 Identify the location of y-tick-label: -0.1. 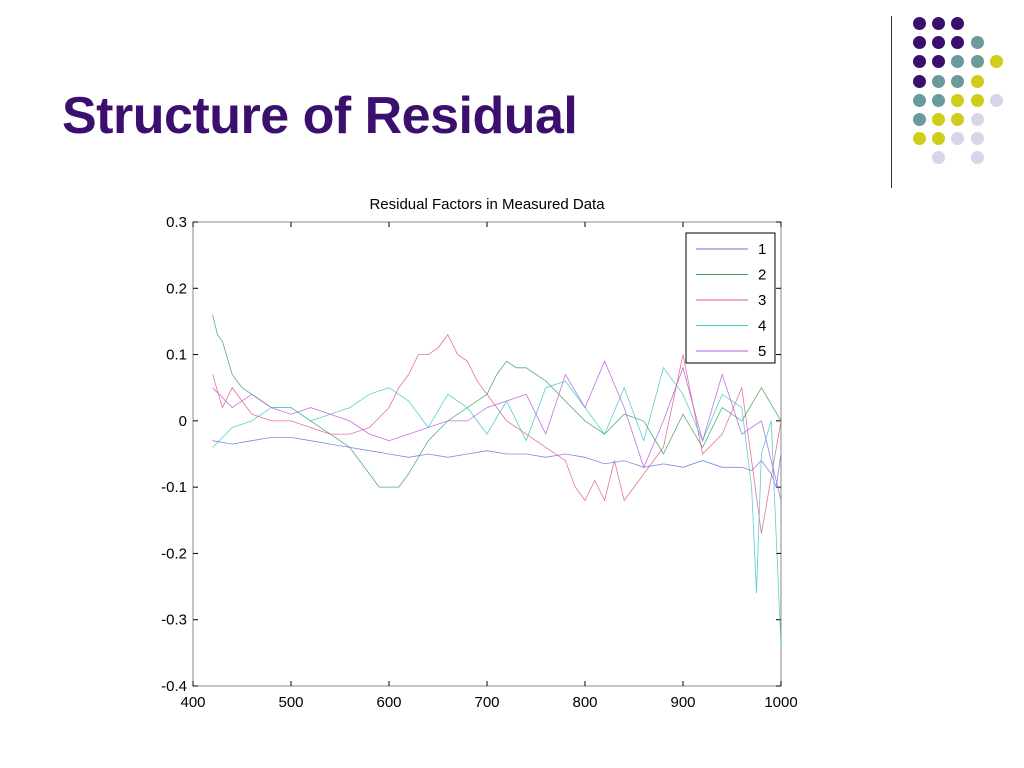
(174, 487).